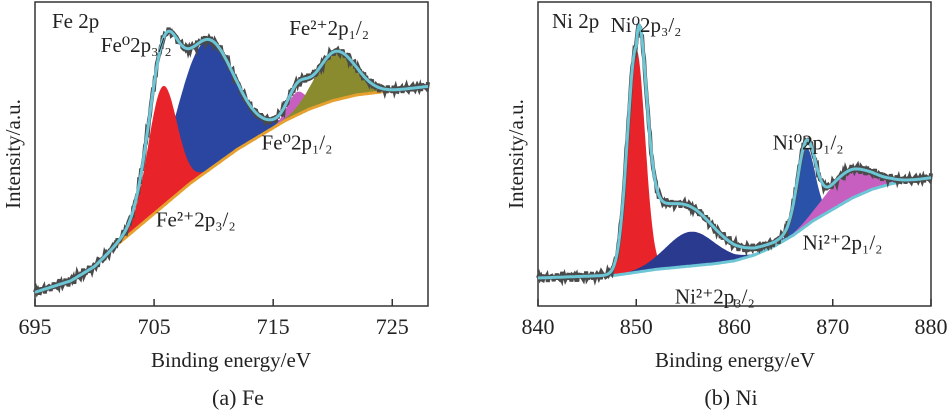  I want to click on fe-panel-label: Fe 2p, so click(75, 21).